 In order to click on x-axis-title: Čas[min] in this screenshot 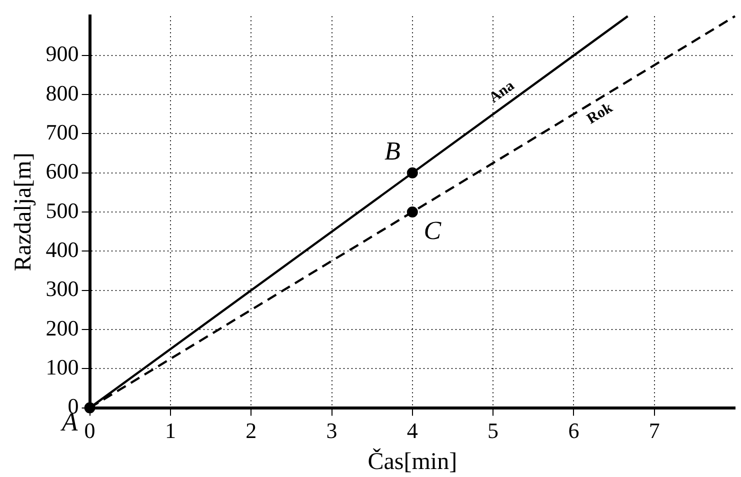, I will do `click(413, 461)`.